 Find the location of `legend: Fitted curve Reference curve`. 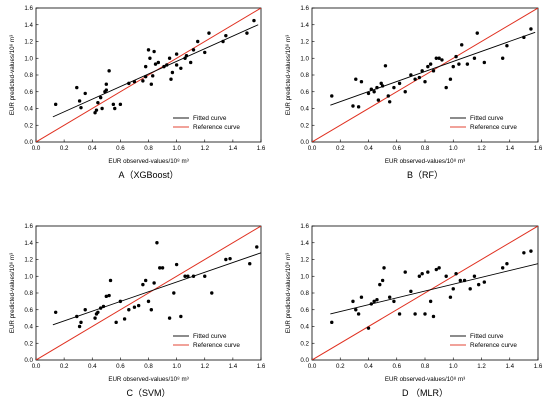

legend: Fitted curve Reference curve is located at coordinates (483, 341).